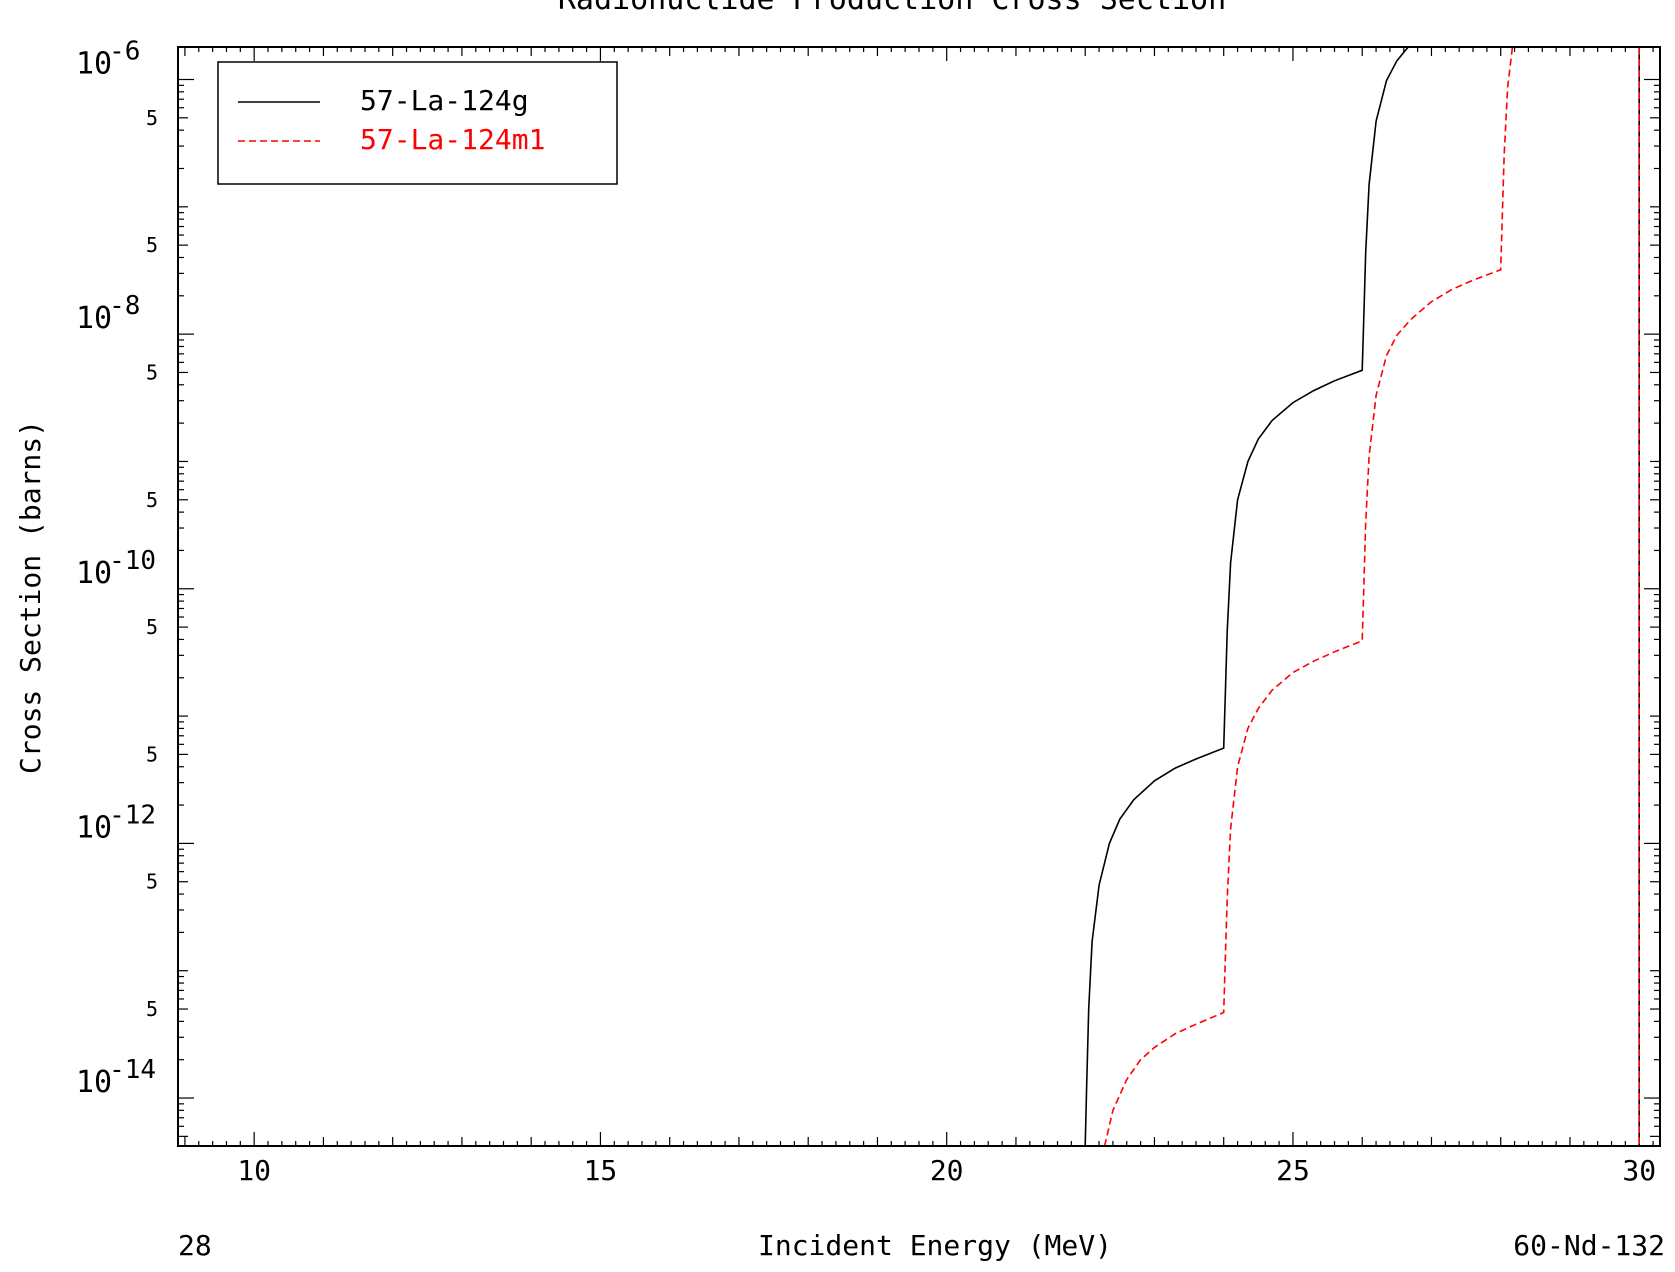 This screenshot has width=1675, height=1272. I want to click on x-axis-label: Incident Energy (MeV), so click(935, 1245).